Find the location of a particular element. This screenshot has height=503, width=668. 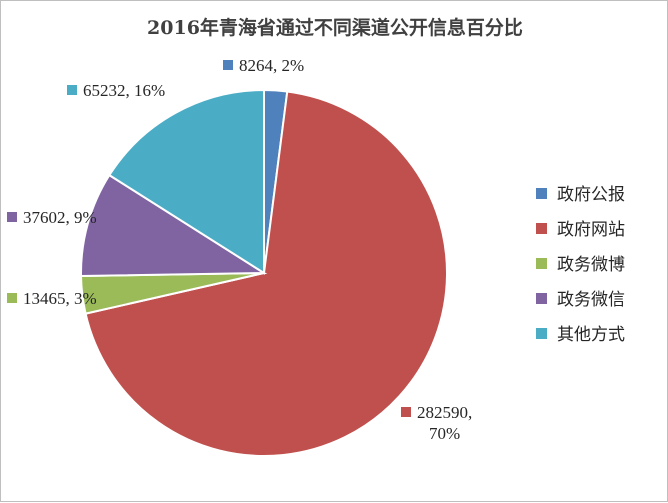

legend-entry-5: 其他方式 is located at coordinates (591, 335).